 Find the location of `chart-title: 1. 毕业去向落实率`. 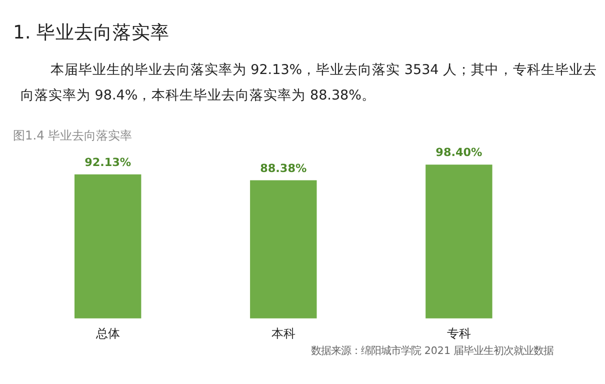

chart-title: 1. 毕业去向落实率 is located at coordinates (91, 33).